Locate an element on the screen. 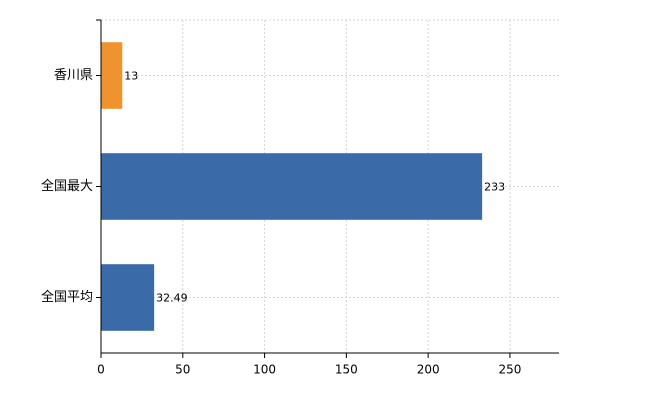 The width and height of the screenshot is (650, 400). y-tick-label: 香川県 is located at coordinates (73, 75).